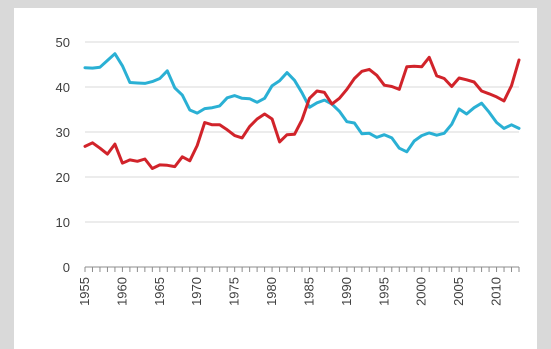 This screenshot has width=551, height=349. Describe the element at coordinates (346, 291) in the screenshot. I see `x-tick-label-1990: 1990` at that location.